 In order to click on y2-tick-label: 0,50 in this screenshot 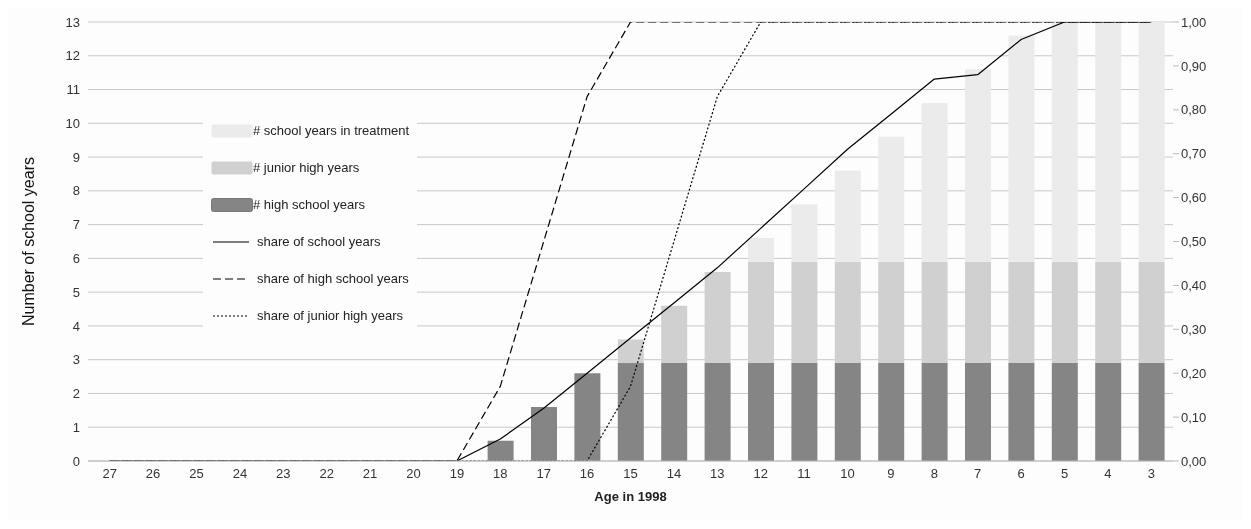, I will do `click(1194, 242)`.